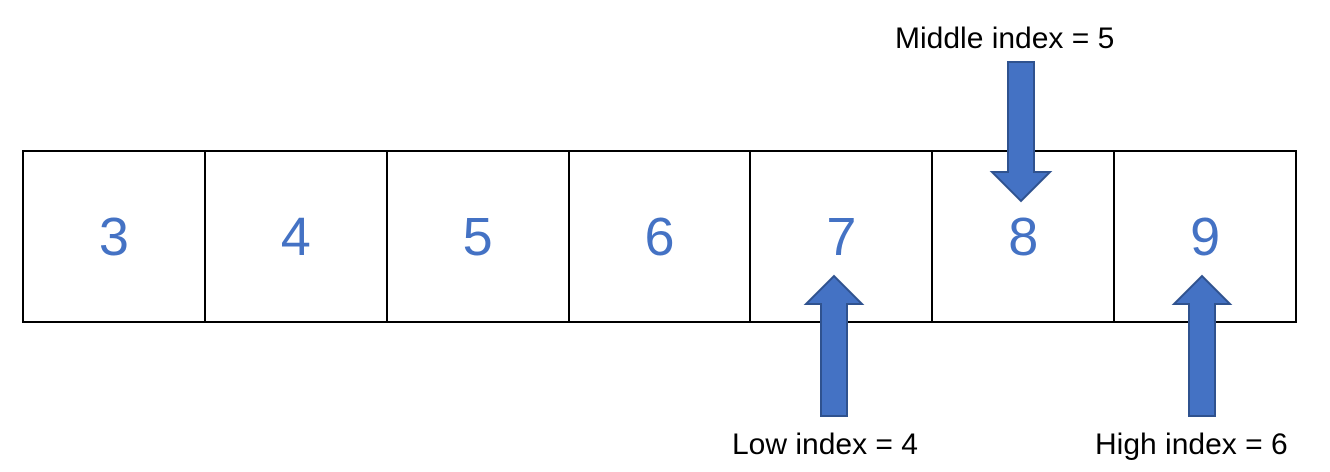  I want to click on array-value-6: 9, so click(1205, 236).